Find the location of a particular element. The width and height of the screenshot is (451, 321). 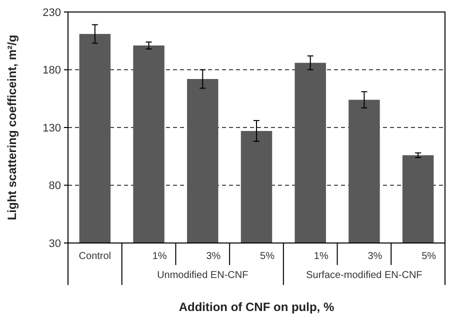

y-tick-label: 130 is located at coordinates (51, 128).